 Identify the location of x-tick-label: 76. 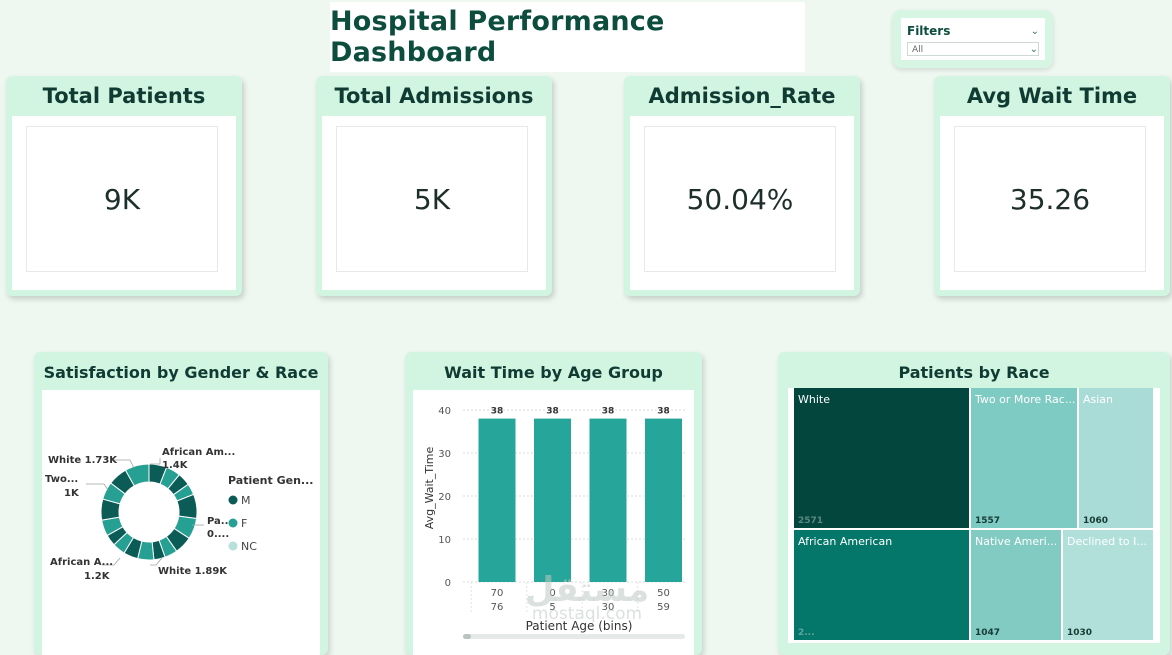
(497, 607).